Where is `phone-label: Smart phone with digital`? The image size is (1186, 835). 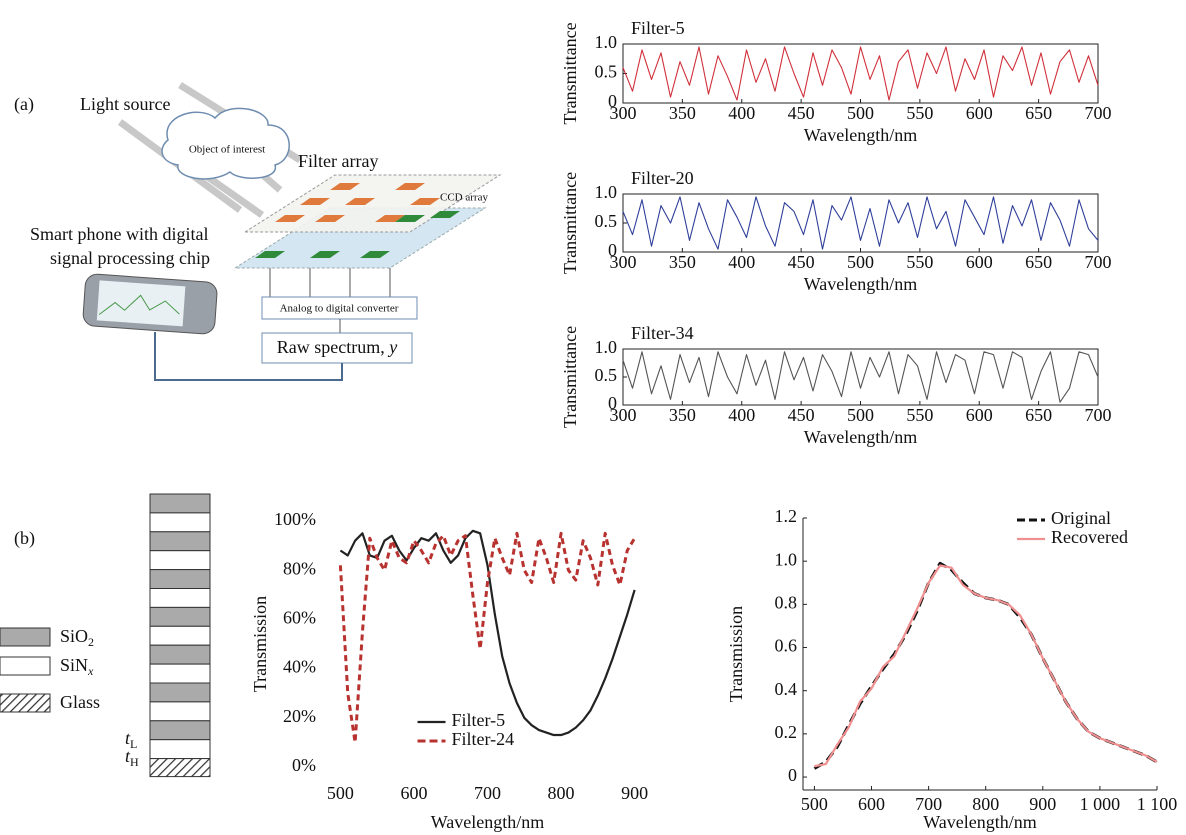 phone-label: Smart phone with digital is located at coordinates (119, 234).